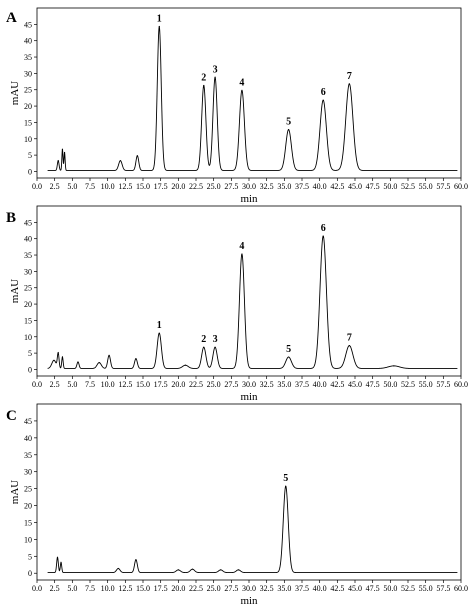  What do you see at coordinates (11, 416) in the screenshot?
I see `panel-letter: C` at bounding box center [11, 416].